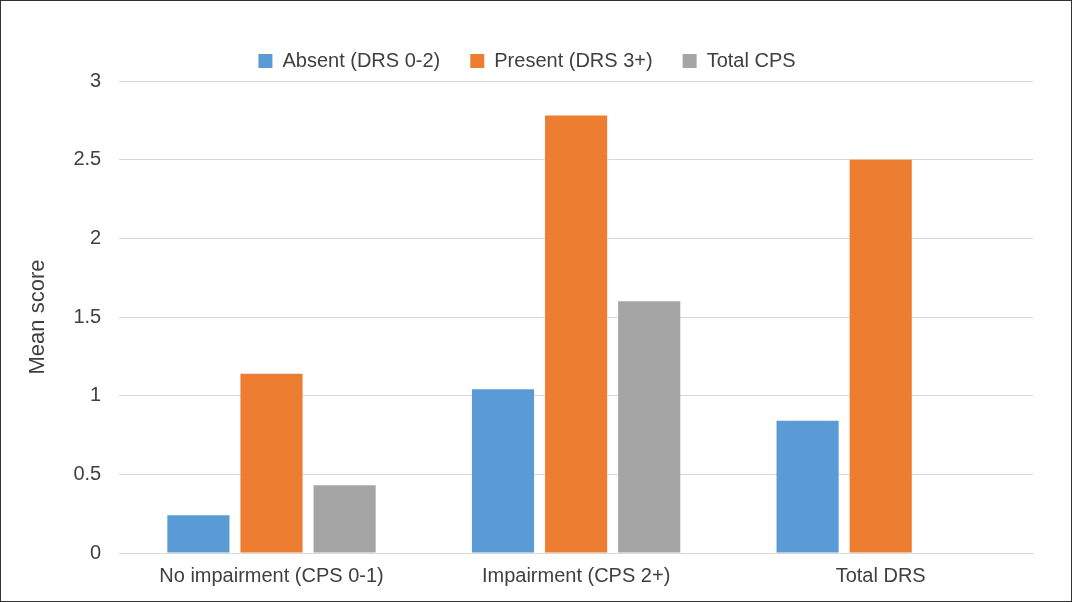 The image size is (1072, 602). What do you see at coordinates (96, 551) in the screenshot?
I see `y-tick-label: 0` at bounding box center [96, 551].